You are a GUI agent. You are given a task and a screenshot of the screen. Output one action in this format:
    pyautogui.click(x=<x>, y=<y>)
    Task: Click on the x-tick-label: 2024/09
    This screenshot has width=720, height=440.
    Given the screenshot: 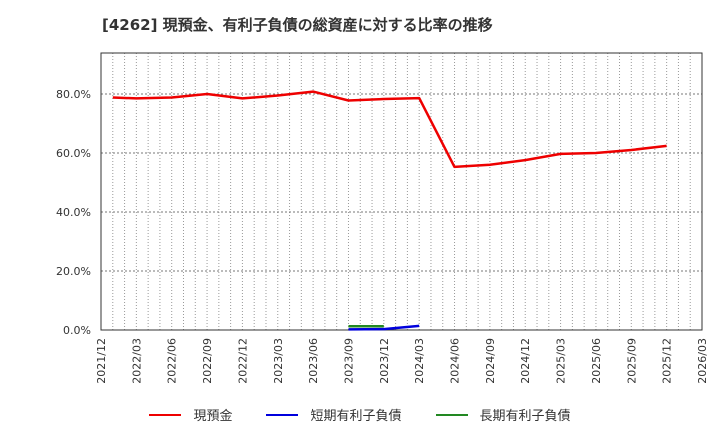 What is the action you would take?
    pyautogui.click(x=490, y=361)
    